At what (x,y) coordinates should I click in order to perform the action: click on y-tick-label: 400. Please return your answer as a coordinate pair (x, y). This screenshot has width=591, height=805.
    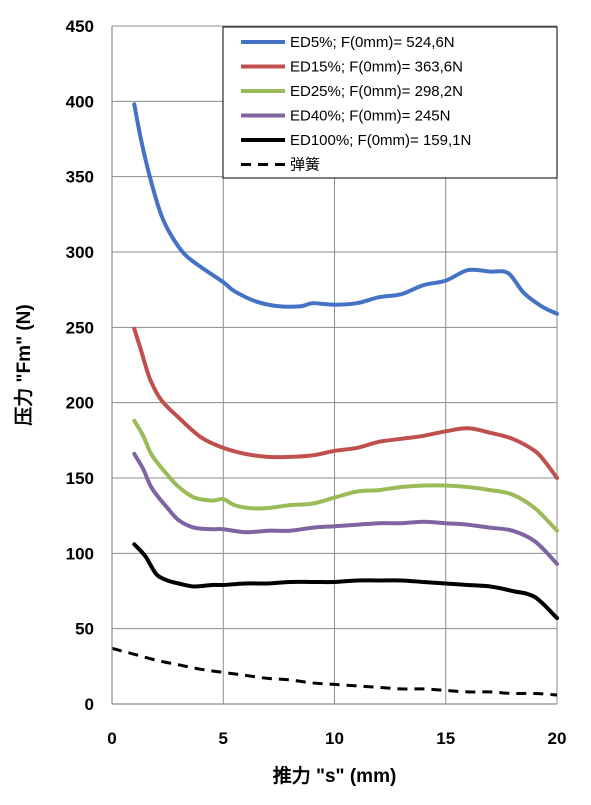
    Looking at the image, I should click on (80, 101).